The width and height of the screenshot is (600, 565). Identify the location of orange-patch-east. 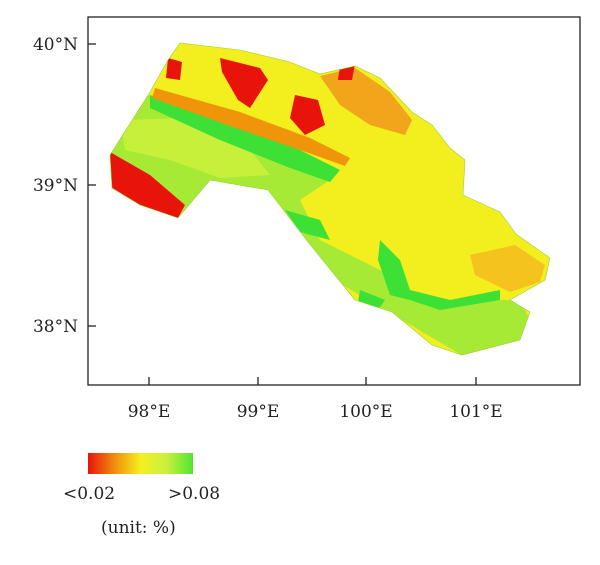
(507, 268).